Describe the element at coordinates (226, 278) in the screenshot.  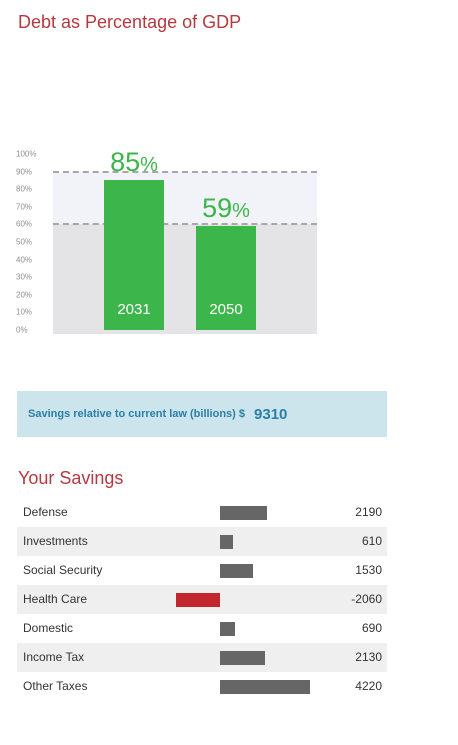
I see `chart-bar: 2050` at that location.